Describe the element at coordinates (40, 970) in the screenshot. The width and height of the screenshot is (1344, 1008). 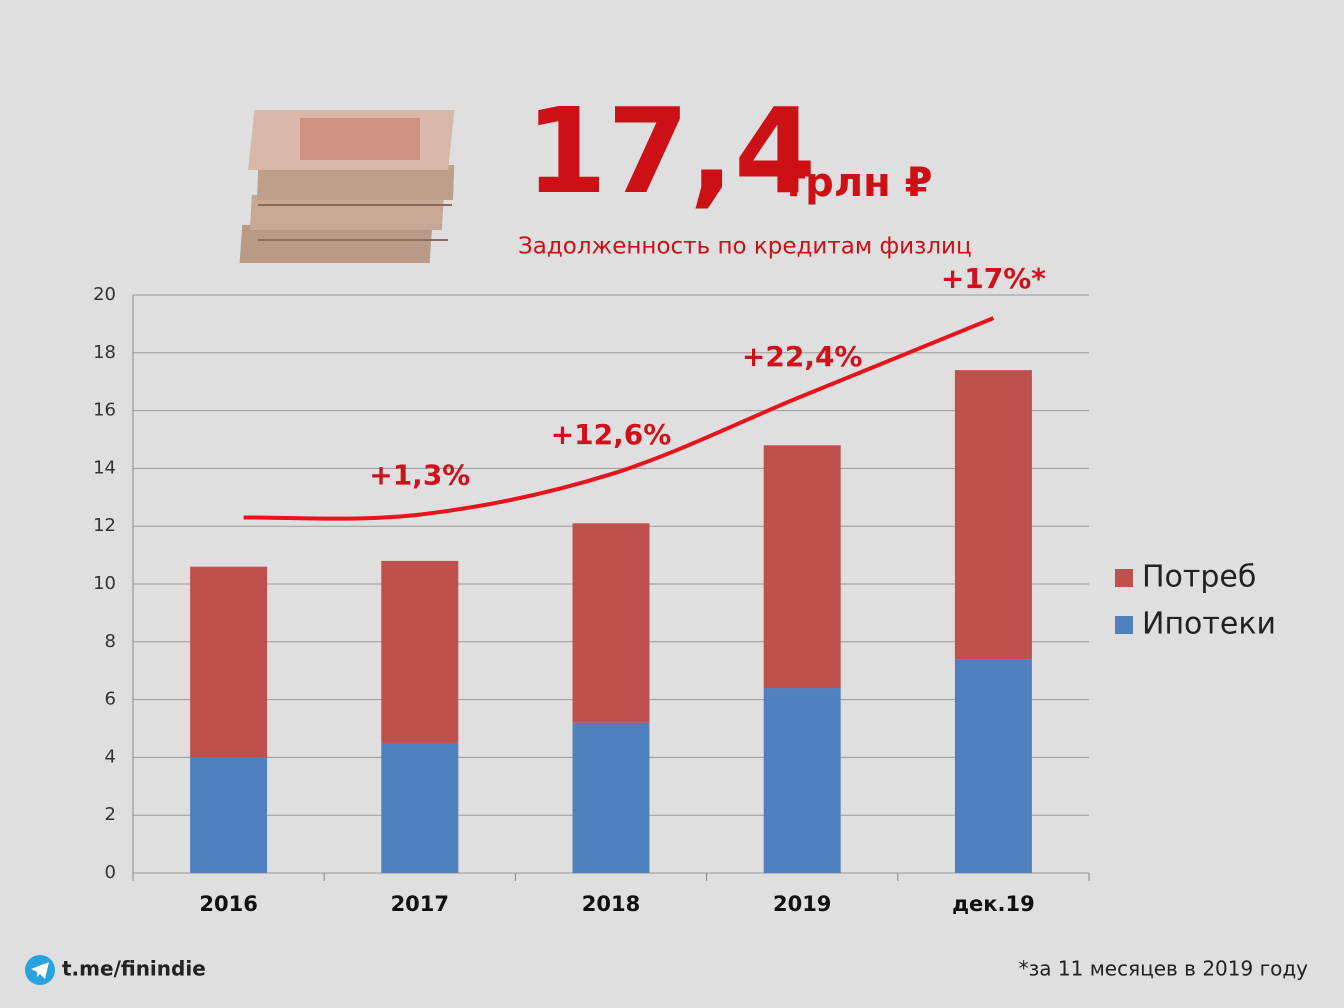
I see `telegram-icon` at that location.